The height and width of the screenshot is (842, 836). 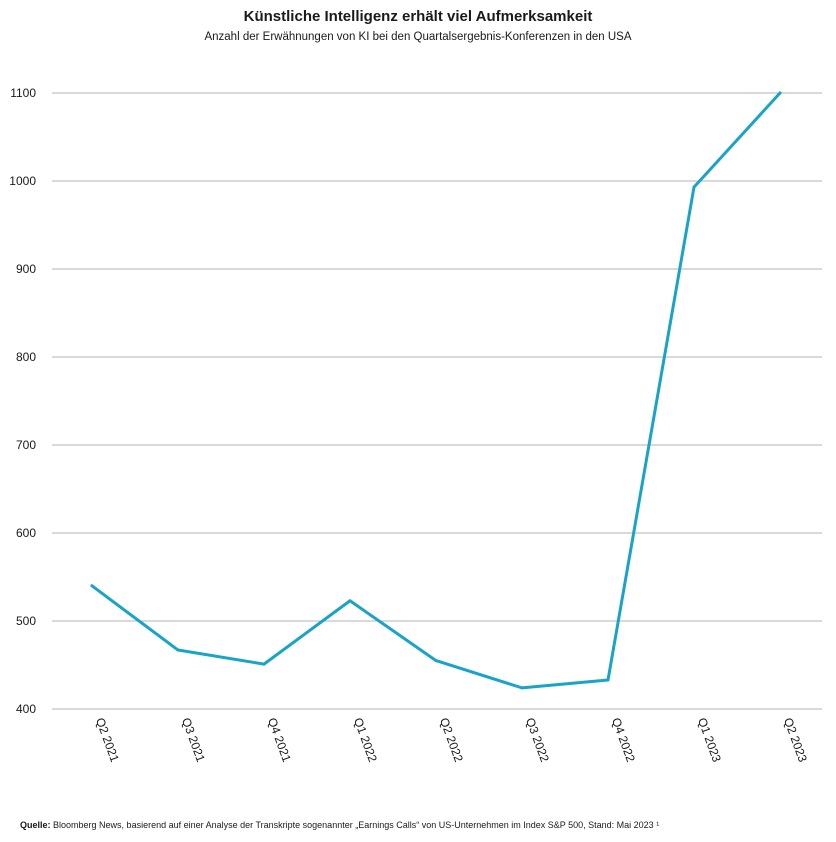 I want to click on y-tick-label: 900, so click(x=26, y=269).